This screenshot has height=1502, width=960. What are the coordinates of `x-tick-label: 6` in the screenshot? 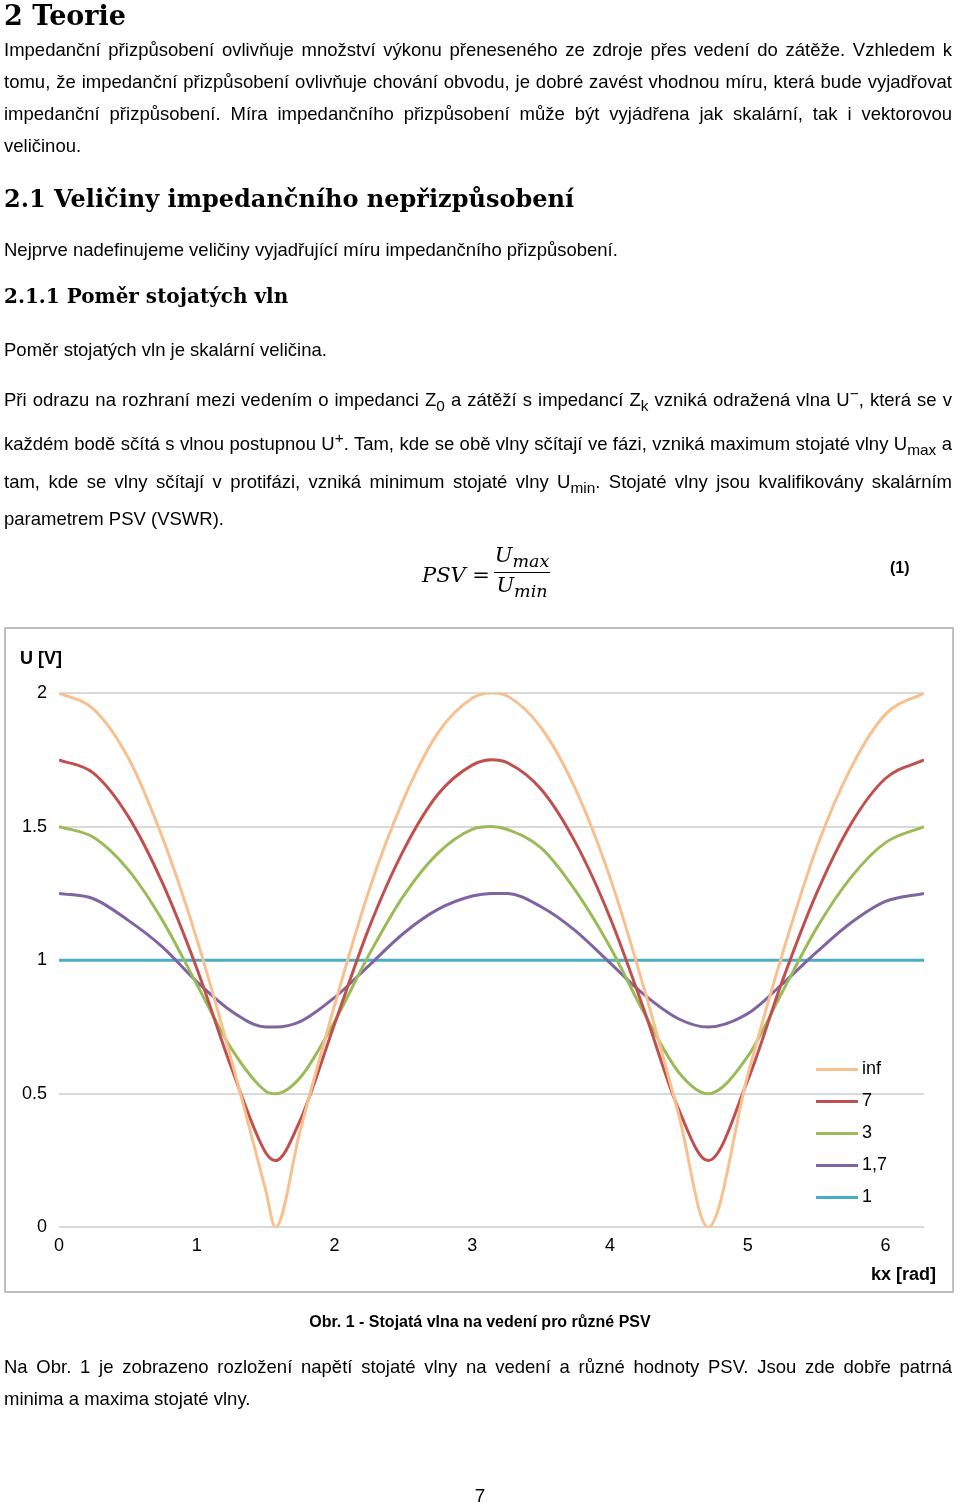 It's located at (885, 1245).